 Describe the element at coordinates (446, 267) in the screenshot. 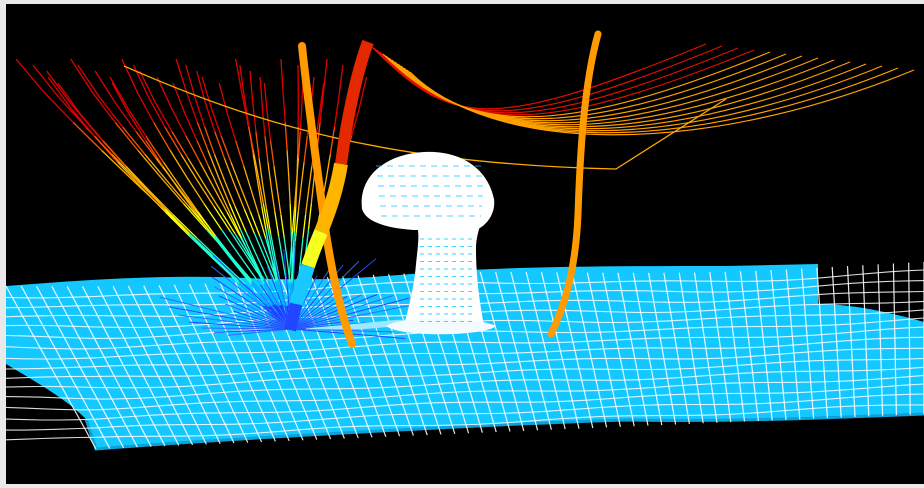

I see `object-stem` at that location.